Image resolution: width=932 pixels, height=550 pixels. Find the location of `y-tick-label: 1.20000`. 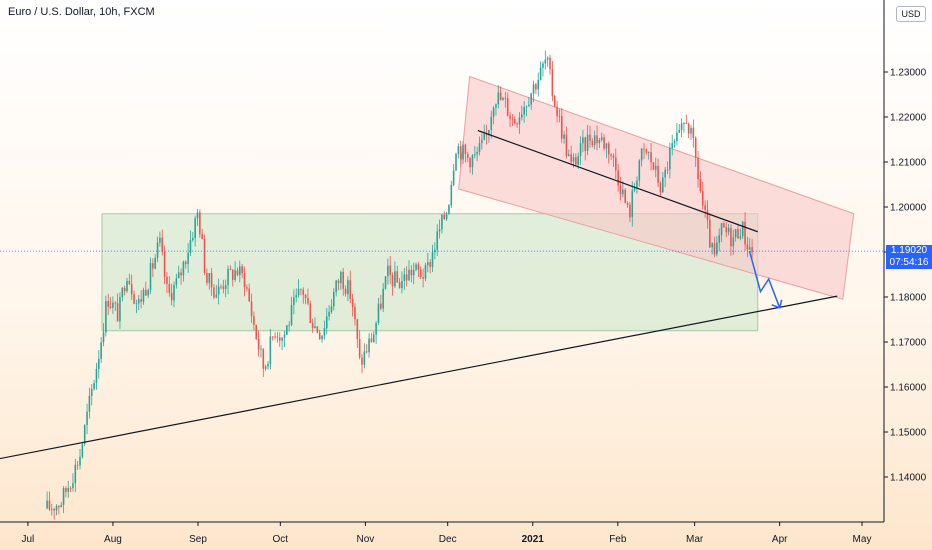

y-tick-label: 1.20000 is located at coordinates (908, 208).